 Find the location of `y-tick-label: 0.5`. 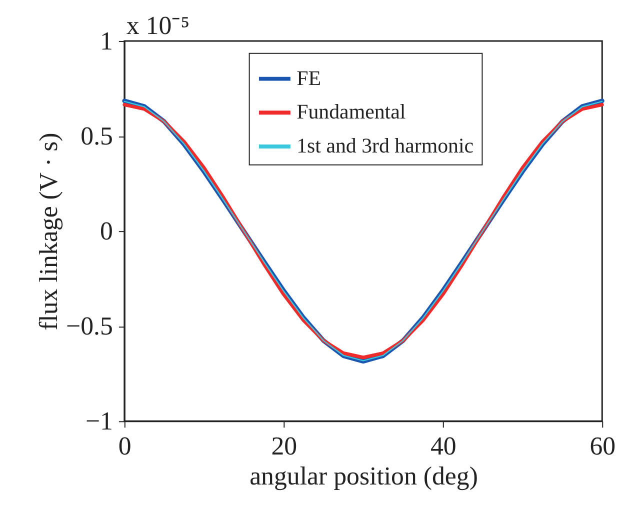

y-tick-label: 0.5 is located at coordinates (96, 135).